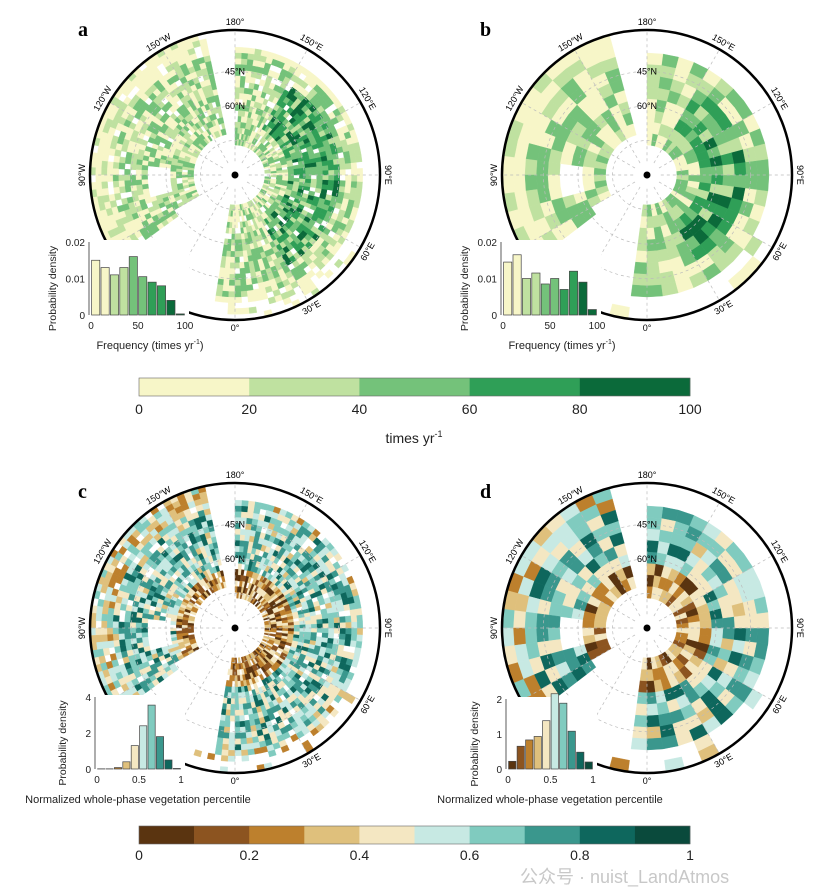 This screenshot has height=888, width=832. What do you see at coordinates (53, 288) in the screenshot?
I see `y-axis-label: Probability density` at bounding box center [53, 288].